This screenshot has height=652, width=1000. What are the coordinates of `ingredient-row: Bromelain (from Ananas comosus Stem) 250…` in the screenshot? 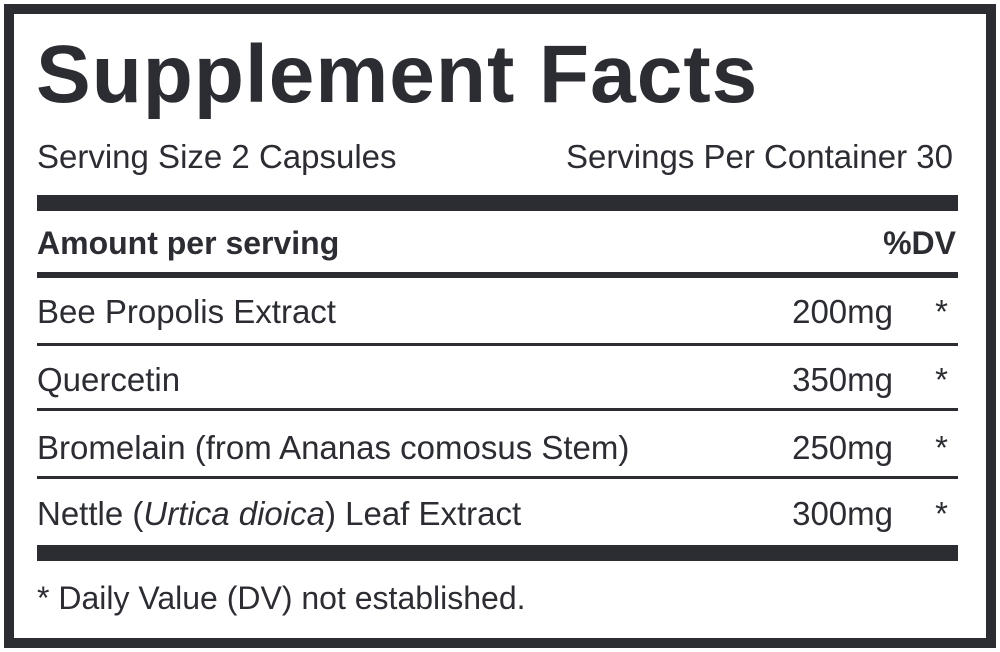 It's located at (497, 448).